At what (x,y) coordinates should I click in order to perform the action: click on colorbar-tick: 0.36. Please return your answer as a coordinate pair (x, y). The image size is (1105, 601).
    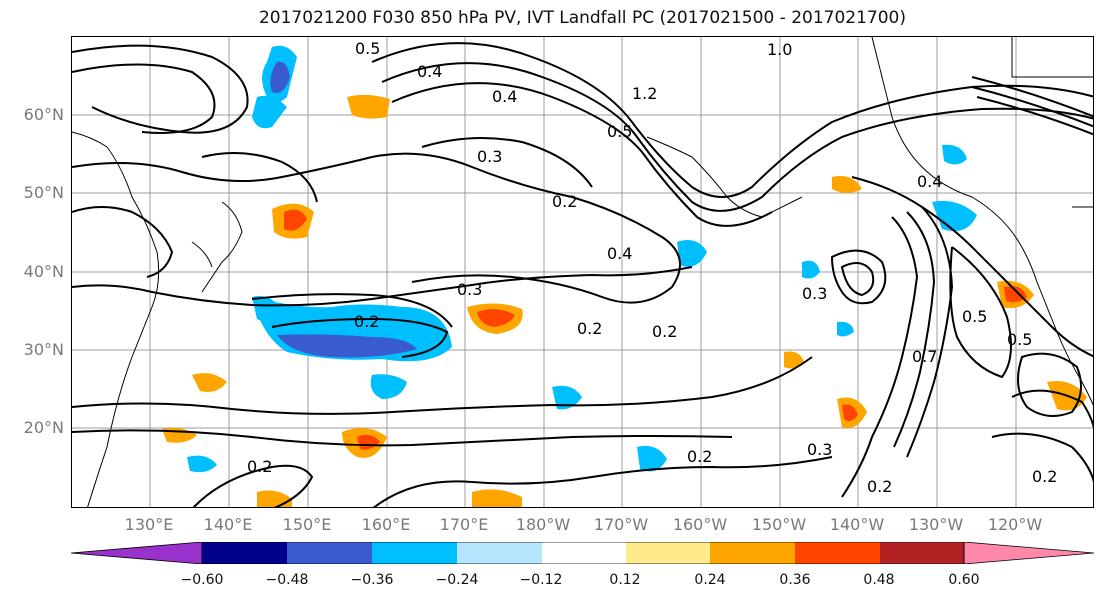
    Looking at the image, I should click on (795, 580).